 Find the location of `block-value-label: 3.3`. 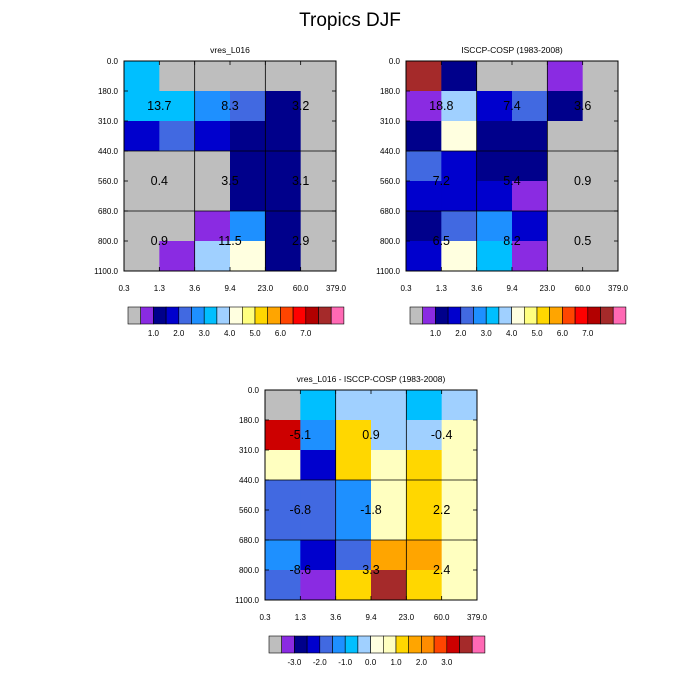

block-value-label: 3.3 is located at coordinates (370, 570).